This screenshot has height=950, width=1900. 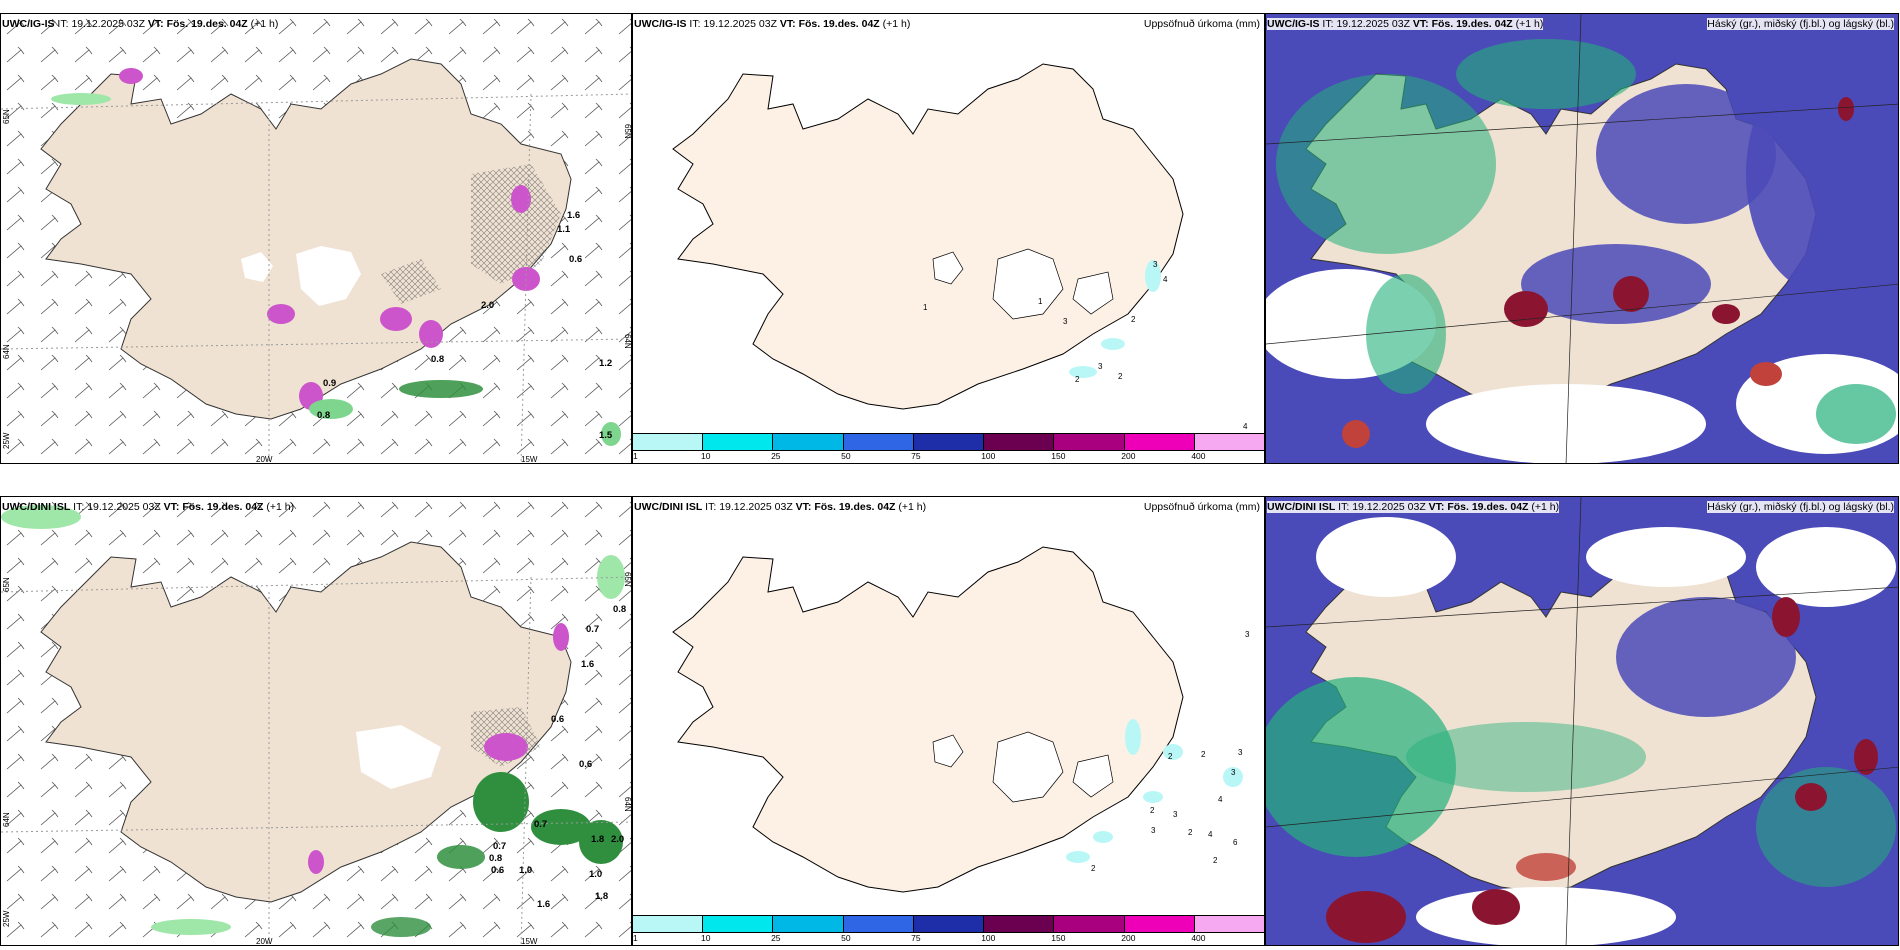 What do you see at coordinates (564, 229) in the screenshot?
I see `precip-label: 1.1` at bounding box center [564, 229].